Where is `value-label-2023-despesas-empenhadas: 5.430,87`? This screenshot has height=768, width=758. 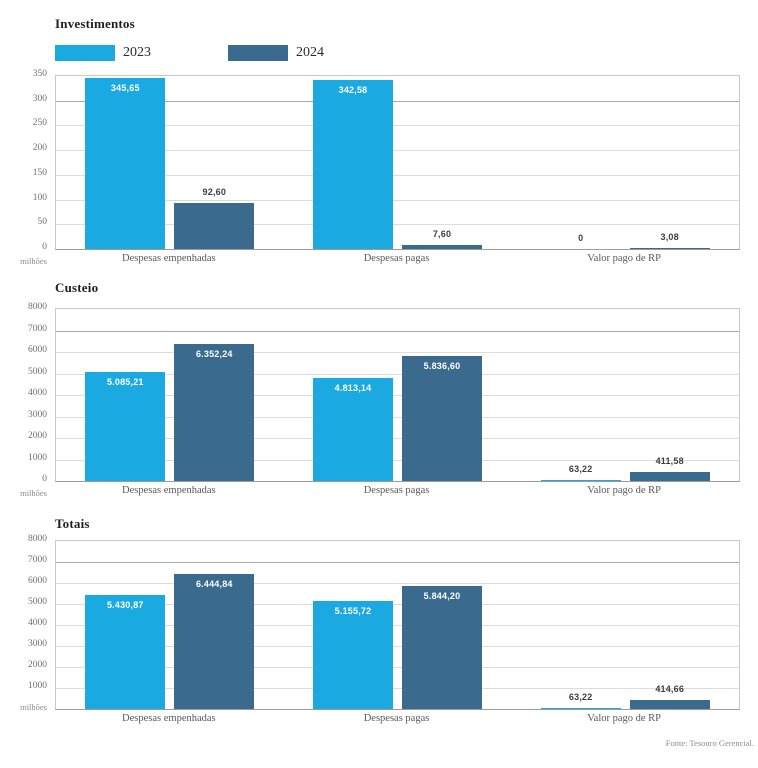 value-label-2023-despesas-empenhadas: 5.430,87 is located at coordinates (125, 605).